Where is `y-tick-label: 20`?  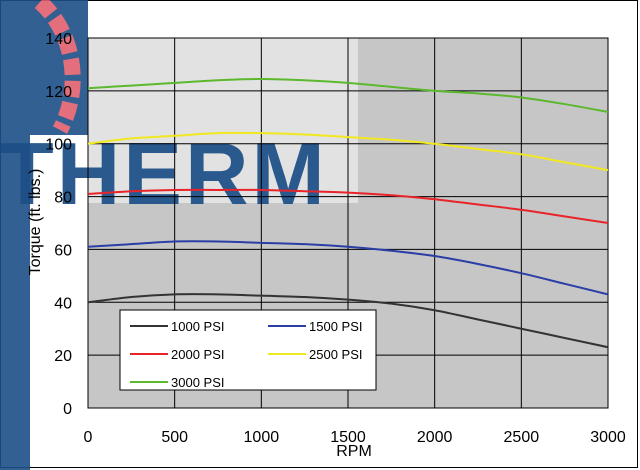 y-tick-label: 20 is located at coordinates (63, 356).